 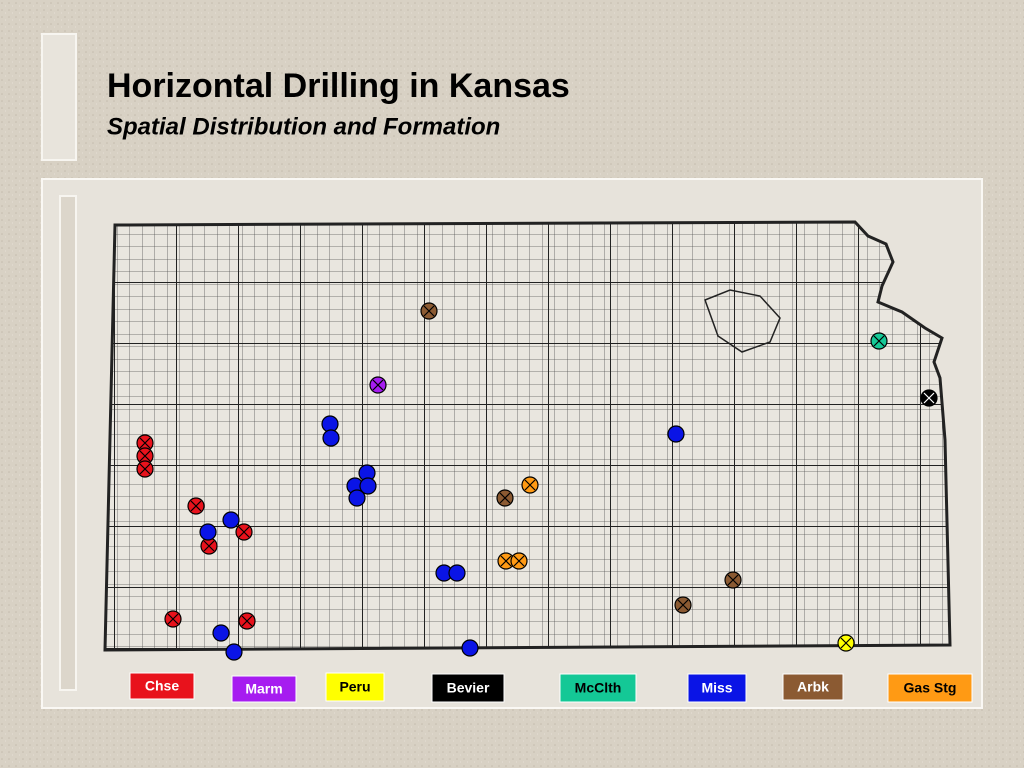 I want to click on legend-label: Marm, so click(x=263, y=689).